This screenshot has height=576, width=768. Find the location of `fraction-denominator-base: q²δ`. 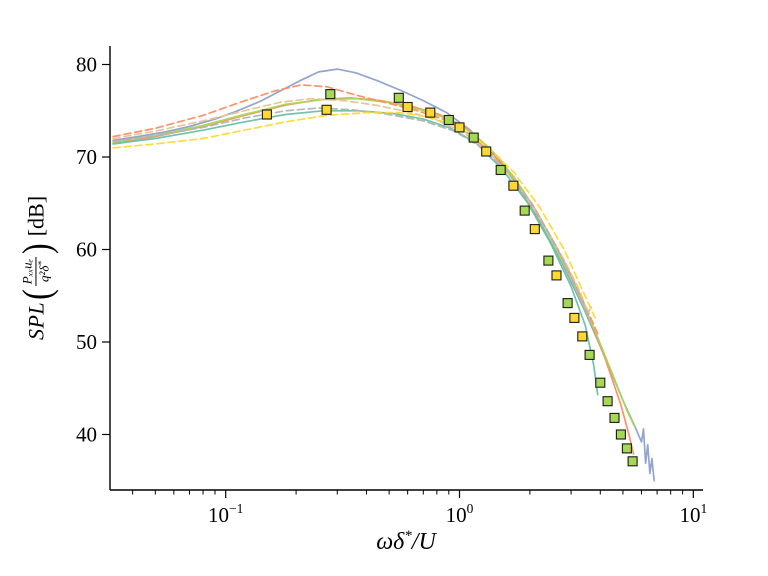

fraction-denominator-base: q²δ is located at coordinates (43, 274).